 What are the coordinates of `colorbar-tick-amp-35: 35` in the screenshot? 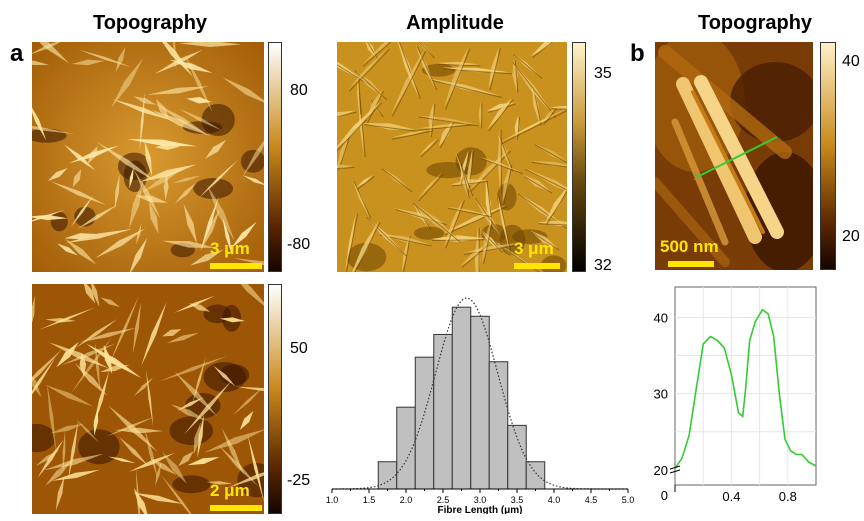 It's located at (603, 74).